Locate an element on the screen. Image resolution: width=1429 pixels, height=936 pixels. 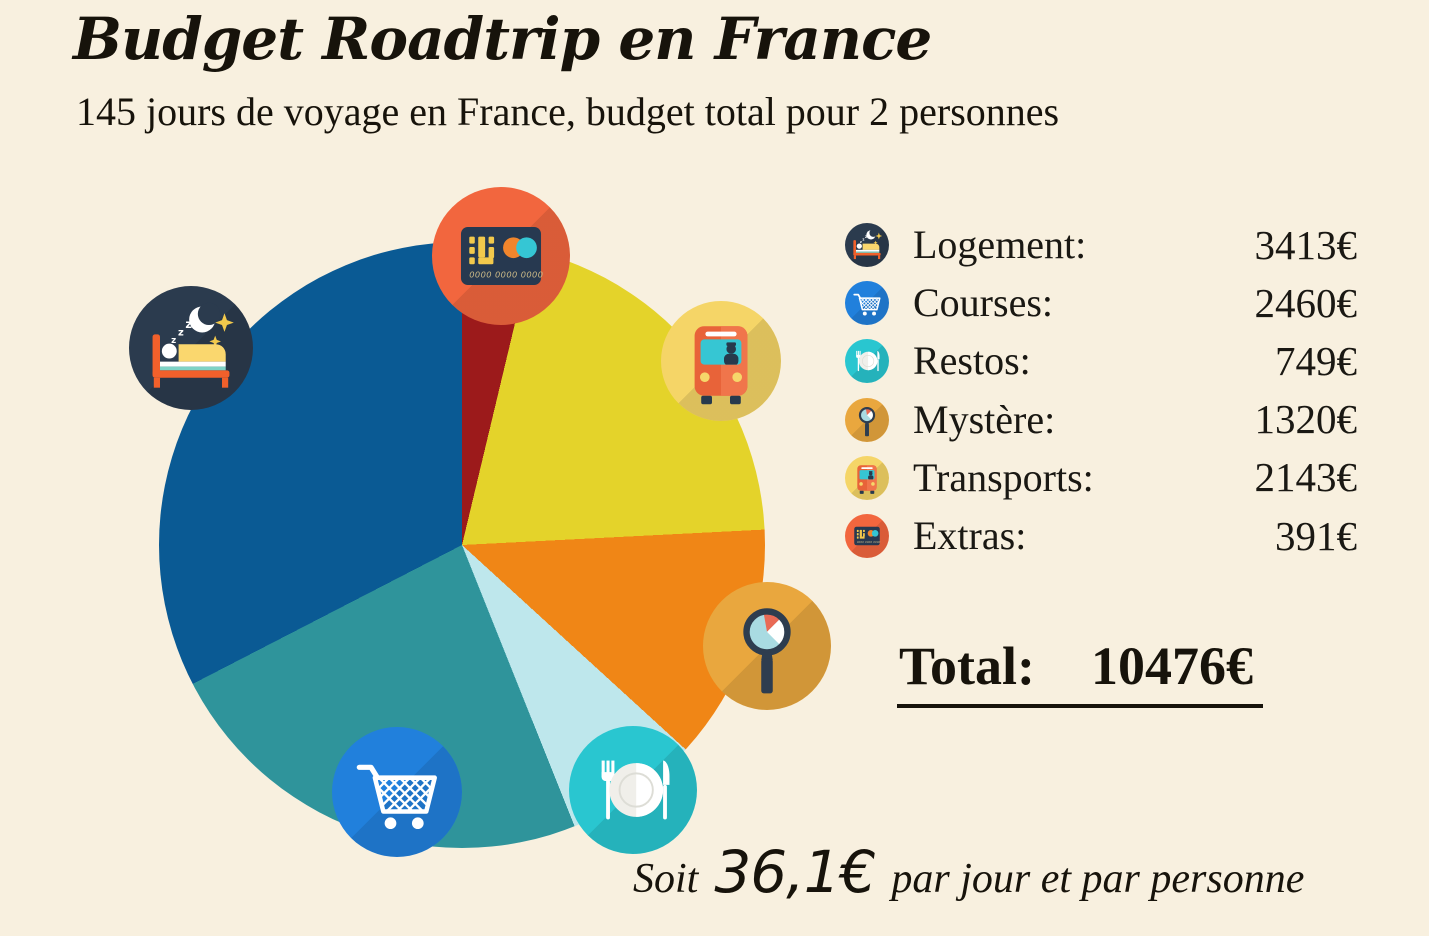
legend-restos-bubble is located at coordinates (867, 361).